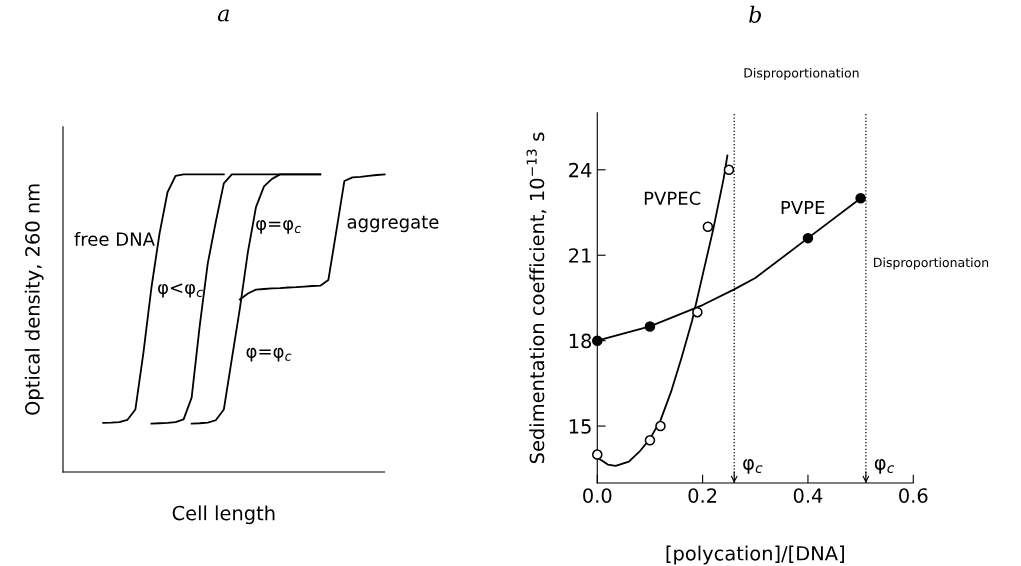  I want to click on x-axis-title: [polycation]/[DNA], so click(755, 555).